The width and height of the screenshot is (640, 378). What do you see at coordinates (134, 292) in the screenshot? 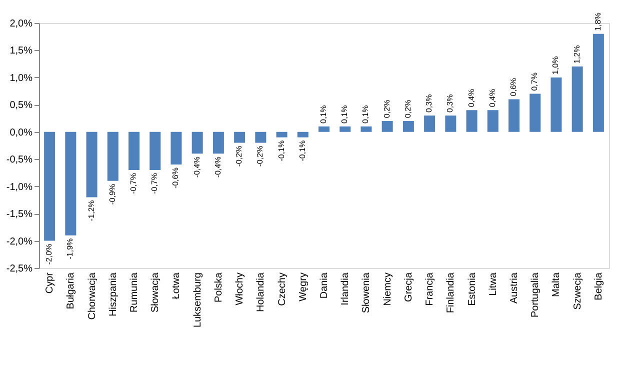
I see `x-tick-label: Rumunia` at bounding box center [134, 292].